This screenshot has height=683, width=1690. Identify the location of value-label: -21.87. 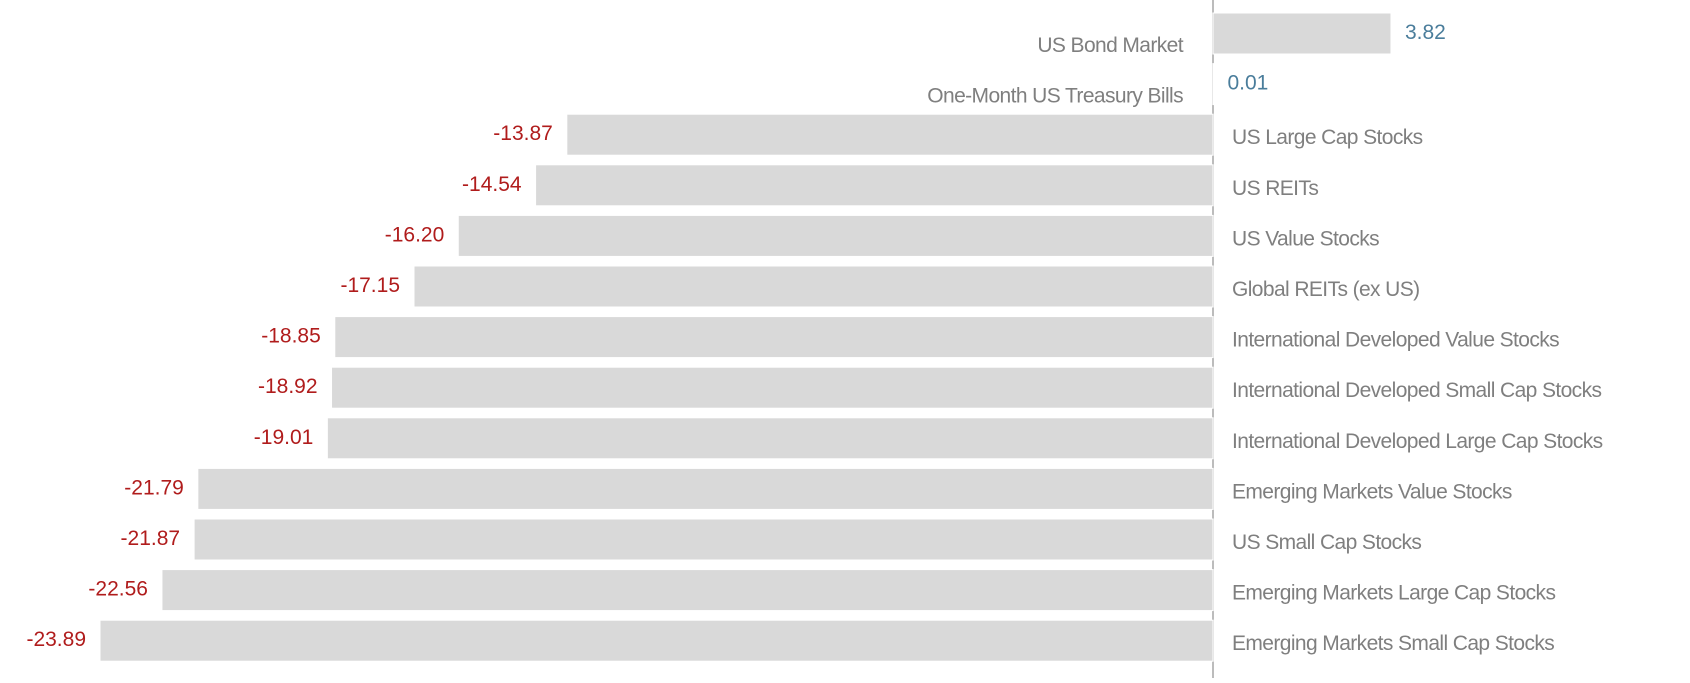
(151, 538).